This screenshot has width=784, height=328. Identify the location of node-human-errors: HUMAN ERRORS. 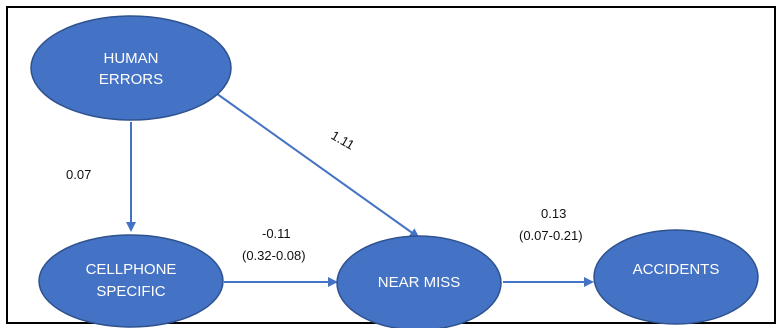
(131, 68).